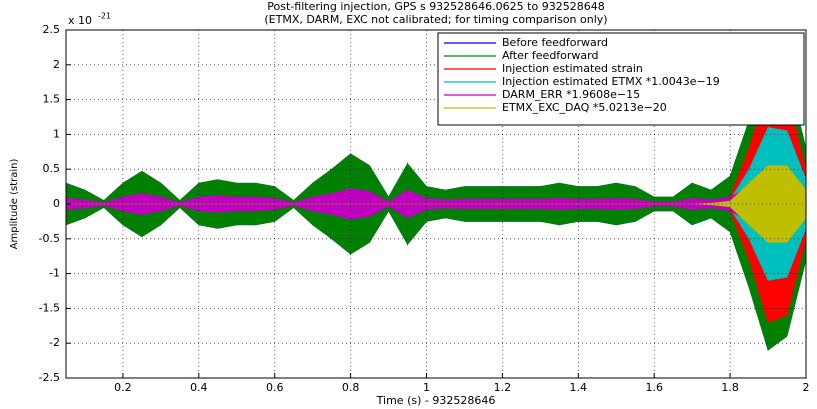 This screenshot has width=817, height=409. I want to click on x-tick-label: 1.8, so click(730, 387).